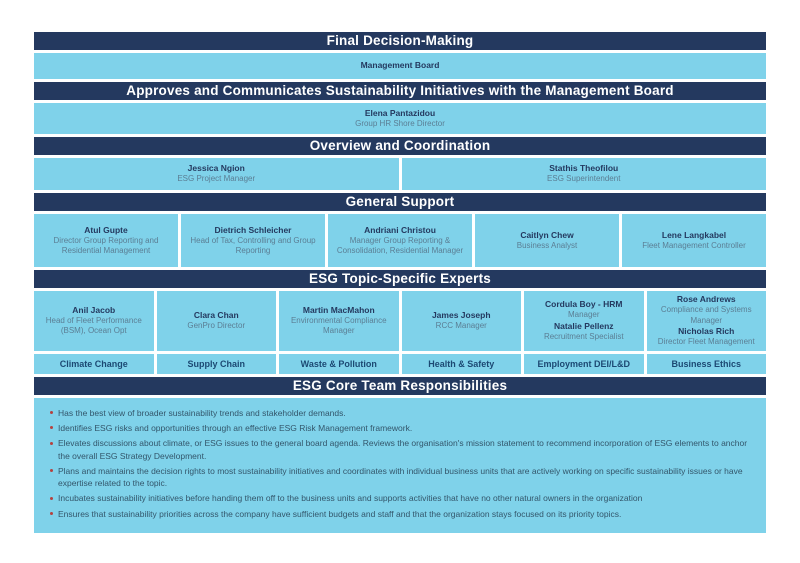 This screenshot has width=800, height=563. Describe the element at coordinates (94, 363) in the screenshot. I see `topic-cell: Climate Change` at that location.